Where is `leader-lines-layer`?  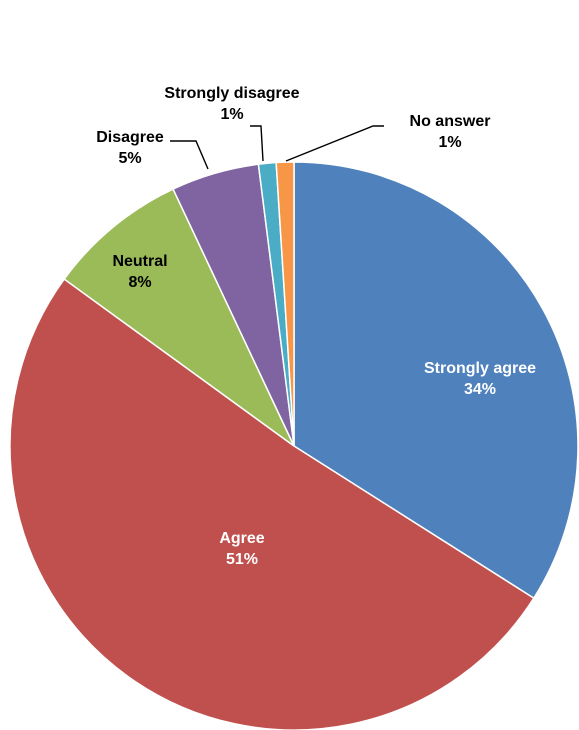 leader-lines-layer is located at coordinates (277, 147).